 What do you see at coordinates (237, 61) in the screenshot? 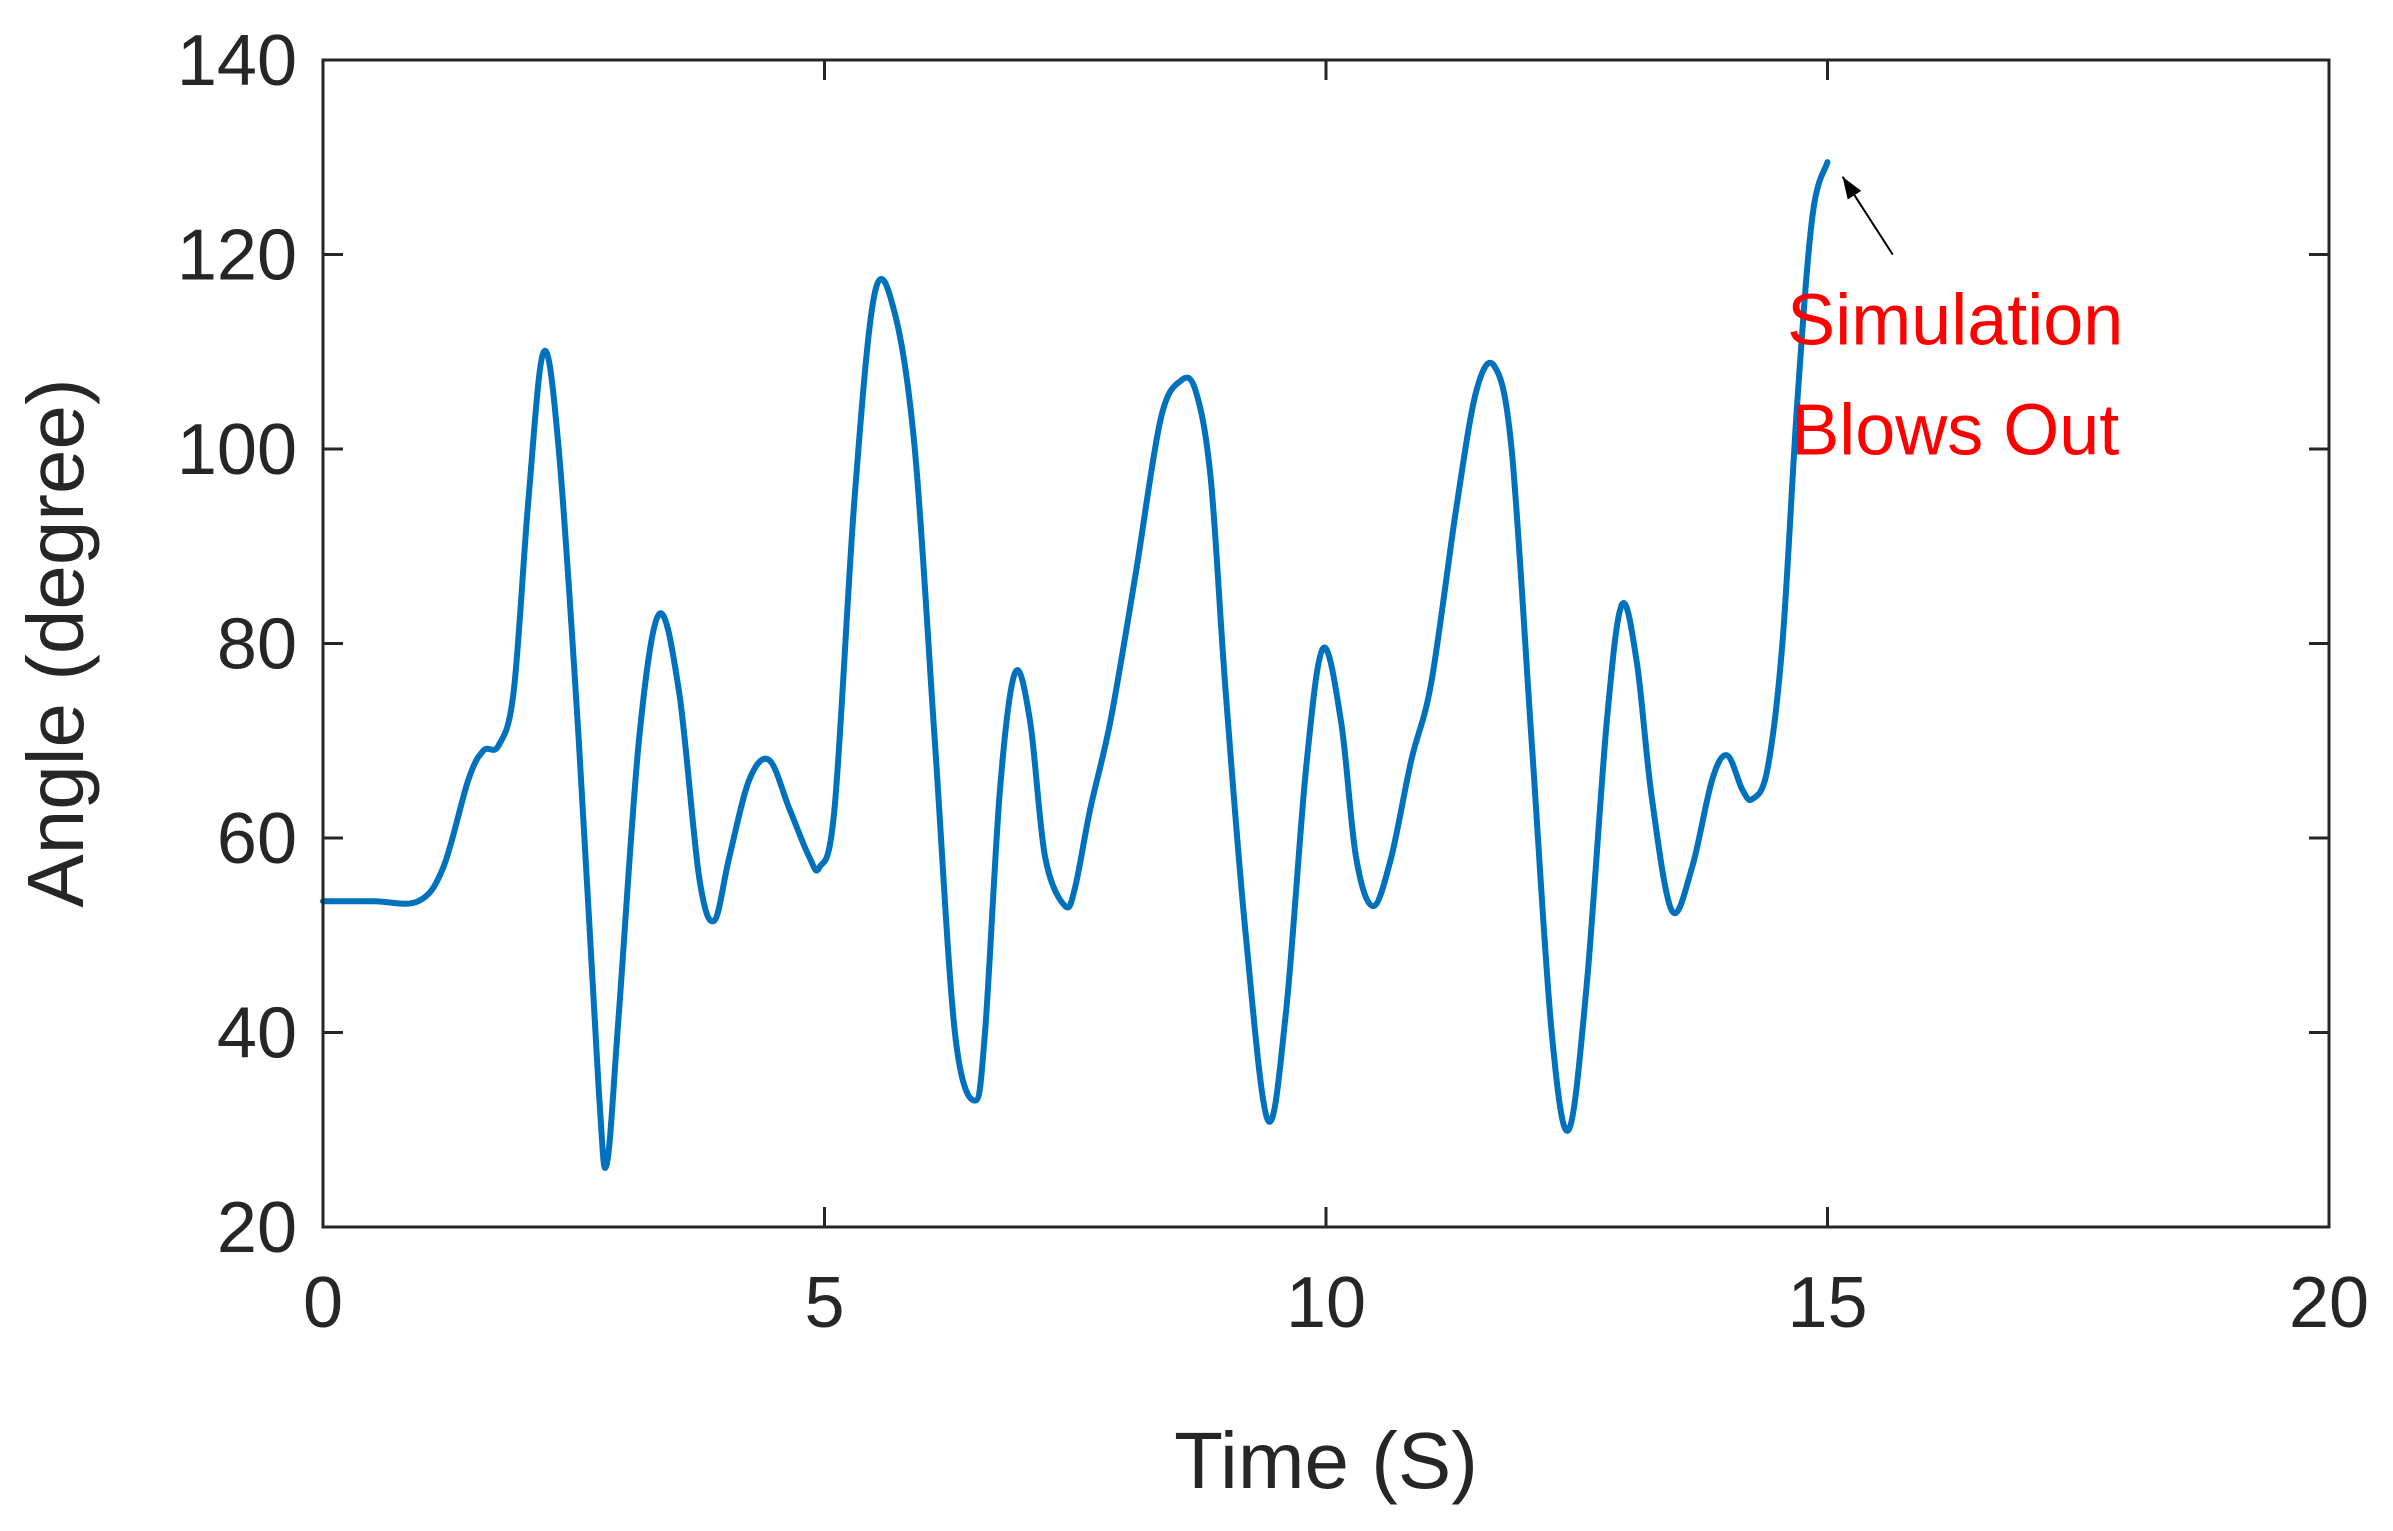
I see `y-tick-label: 140` at bounding box center [237, 61].